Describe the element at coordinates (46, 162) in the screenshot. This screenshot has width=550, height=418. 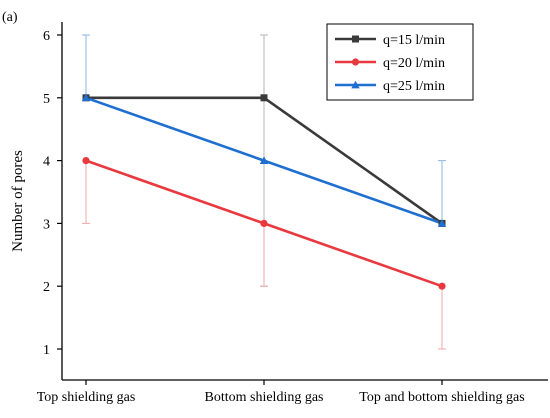
I see `y-tick-label: 4` at that location.